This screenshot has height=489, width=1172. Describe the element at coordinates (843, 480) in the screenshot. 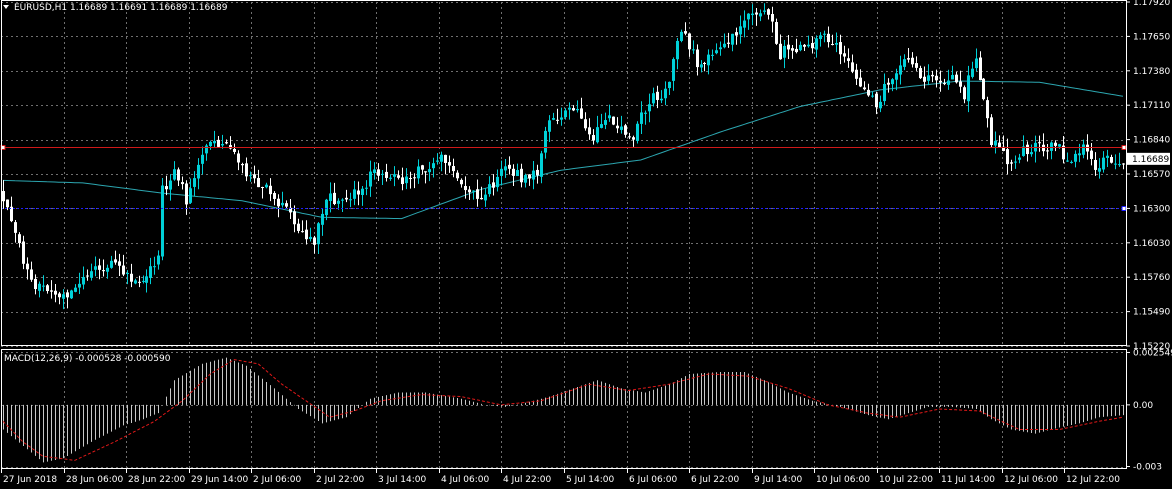

I see `time-tick-label: 10 Jul 06:00` at that location.